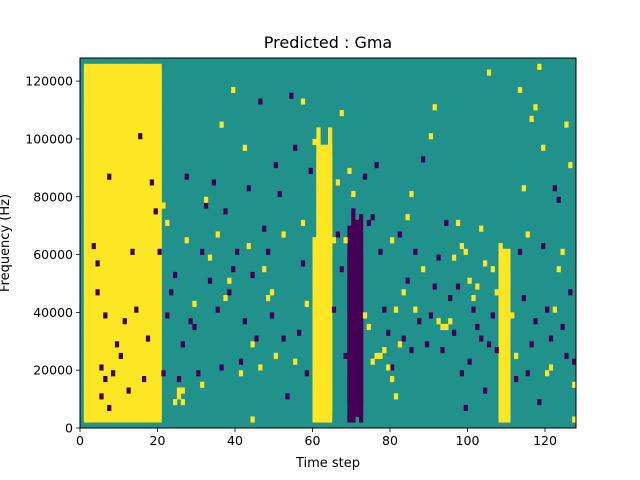 The image size is (640, 480). I want to click on y-tick-label: 120000, so click(49, 81).